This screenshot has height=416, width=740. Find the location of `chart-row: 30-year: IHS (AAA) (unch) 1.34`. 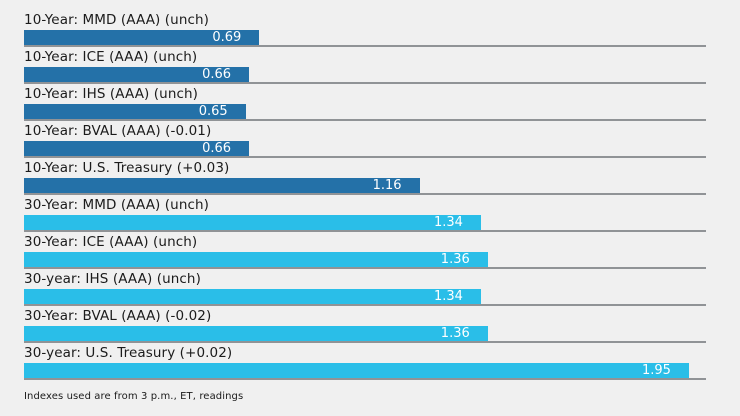

chart-row: 30-year: IHS (AAA) (unch) 1.34 is located at coordinates (365, 287).